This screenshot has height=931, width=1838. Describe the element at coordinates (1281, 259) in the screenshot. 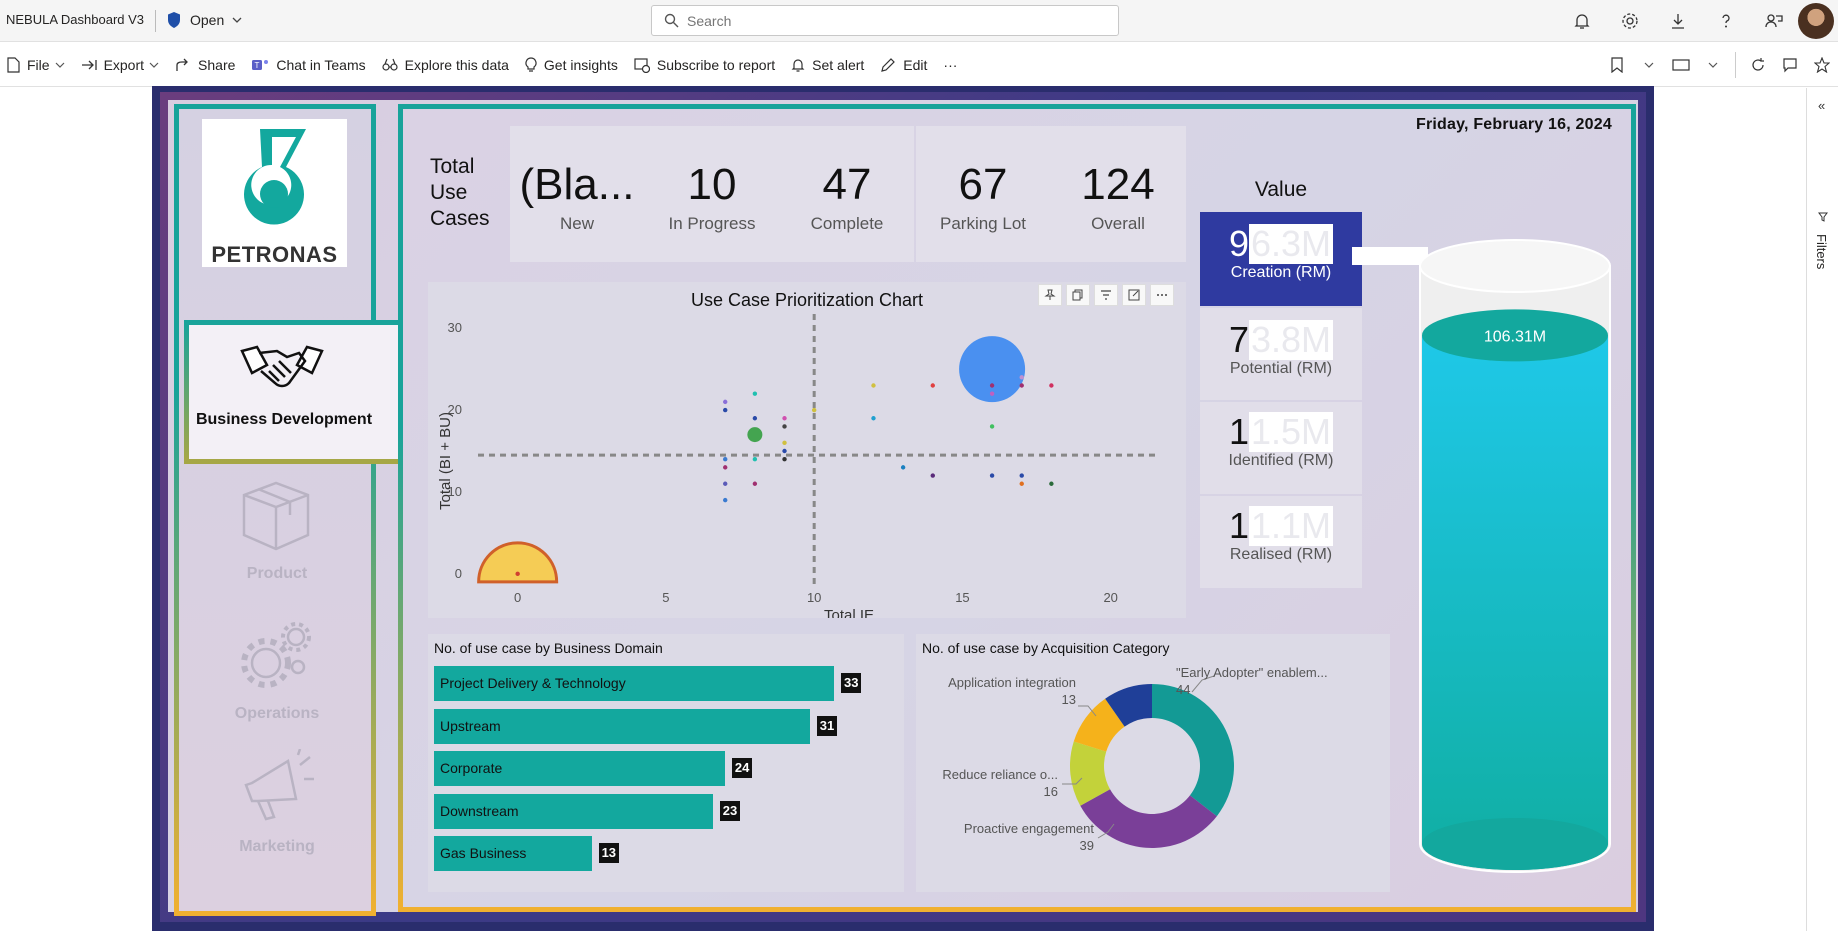

I see `value-card-creation: 96.3M Creation (RM)` at that location.